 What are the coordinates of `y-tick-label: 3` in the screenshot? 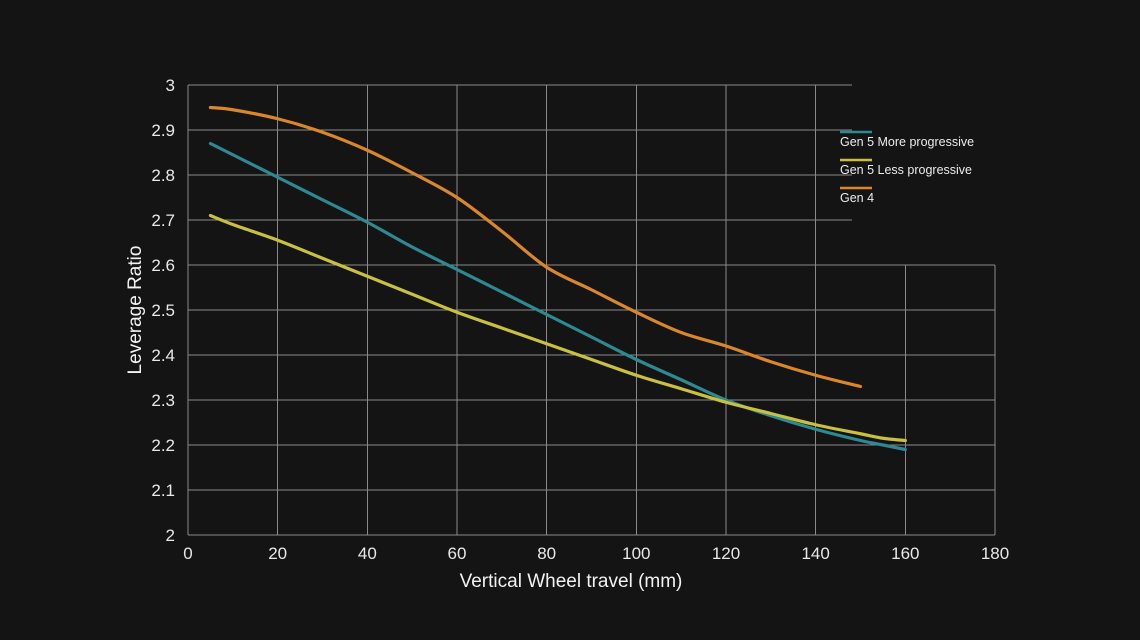 It's located at (170, 85).